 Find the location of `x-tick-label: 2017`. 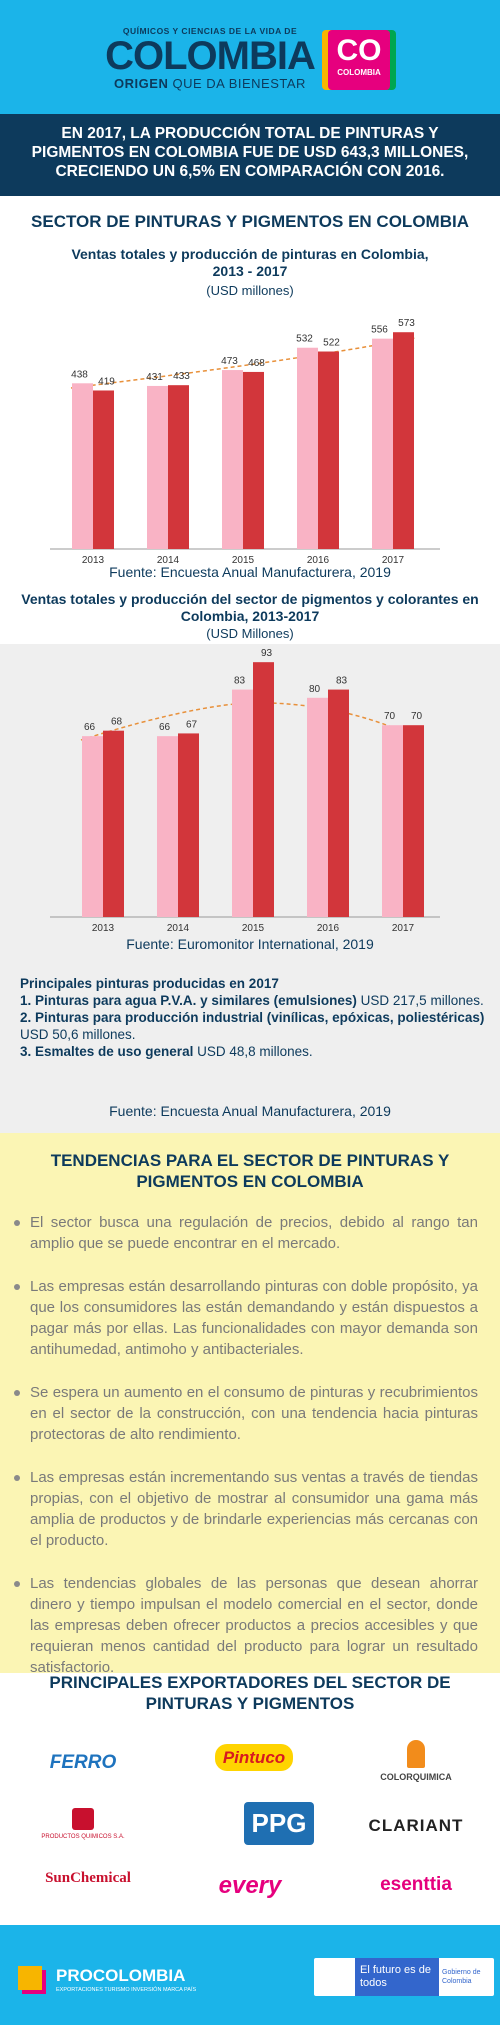

x-tick-label: 2017 is located at coordinates (393, 560).